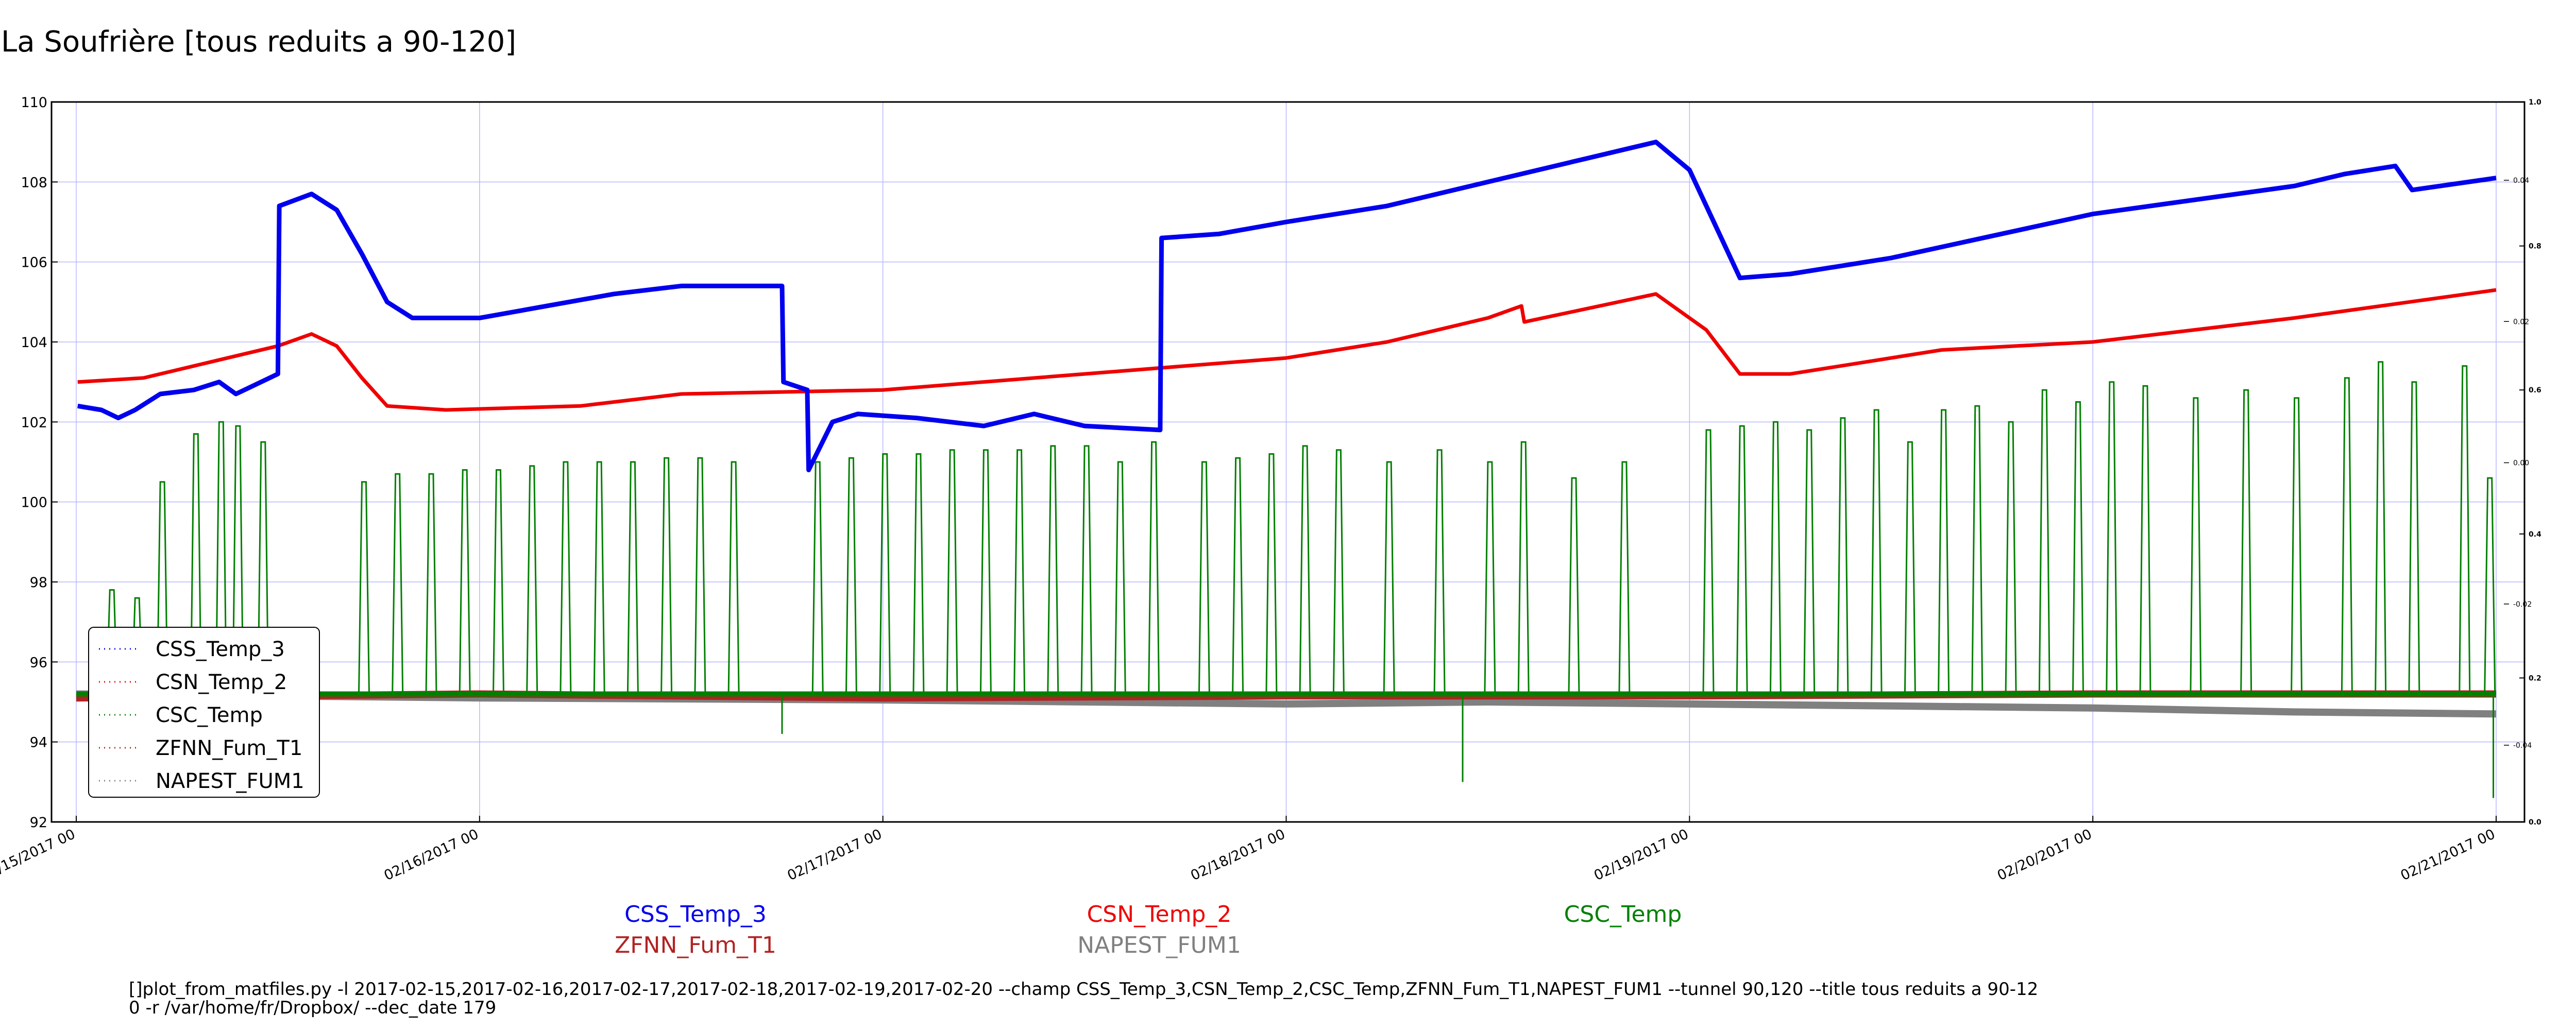  I want to click on y-tick-label: 94, so click(38, 743).